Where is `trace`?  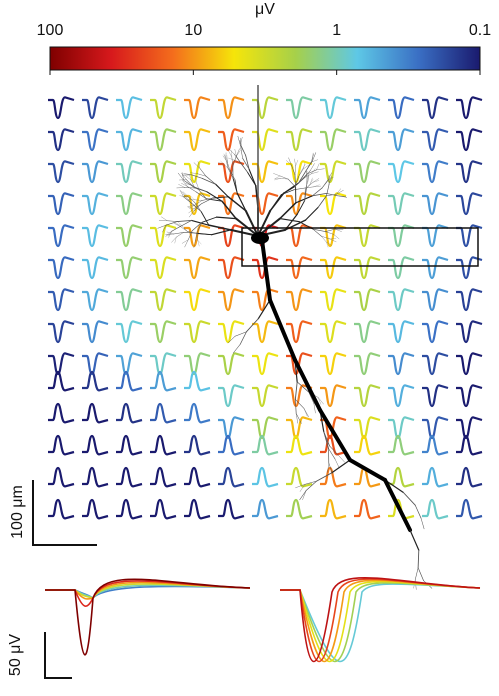
trace is located at coordinates (148, 617).